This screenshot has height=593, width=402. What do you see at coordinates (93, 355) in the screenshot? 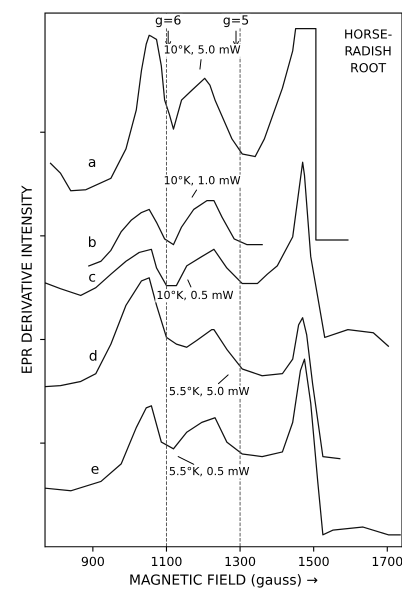
I see `series-label: d` at bounding box center [93, 355].